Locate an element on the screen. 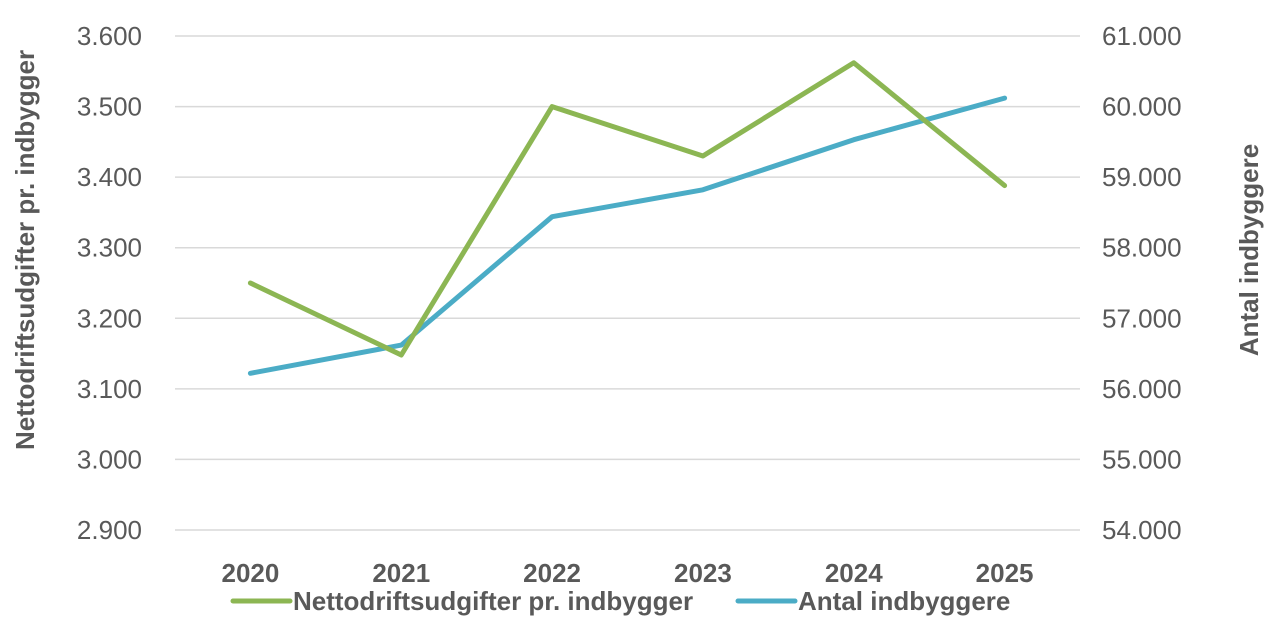 The width and height of the screenshot is (1270, 623). left-tick-label: 3.000 is located at coordinates (109, 459).